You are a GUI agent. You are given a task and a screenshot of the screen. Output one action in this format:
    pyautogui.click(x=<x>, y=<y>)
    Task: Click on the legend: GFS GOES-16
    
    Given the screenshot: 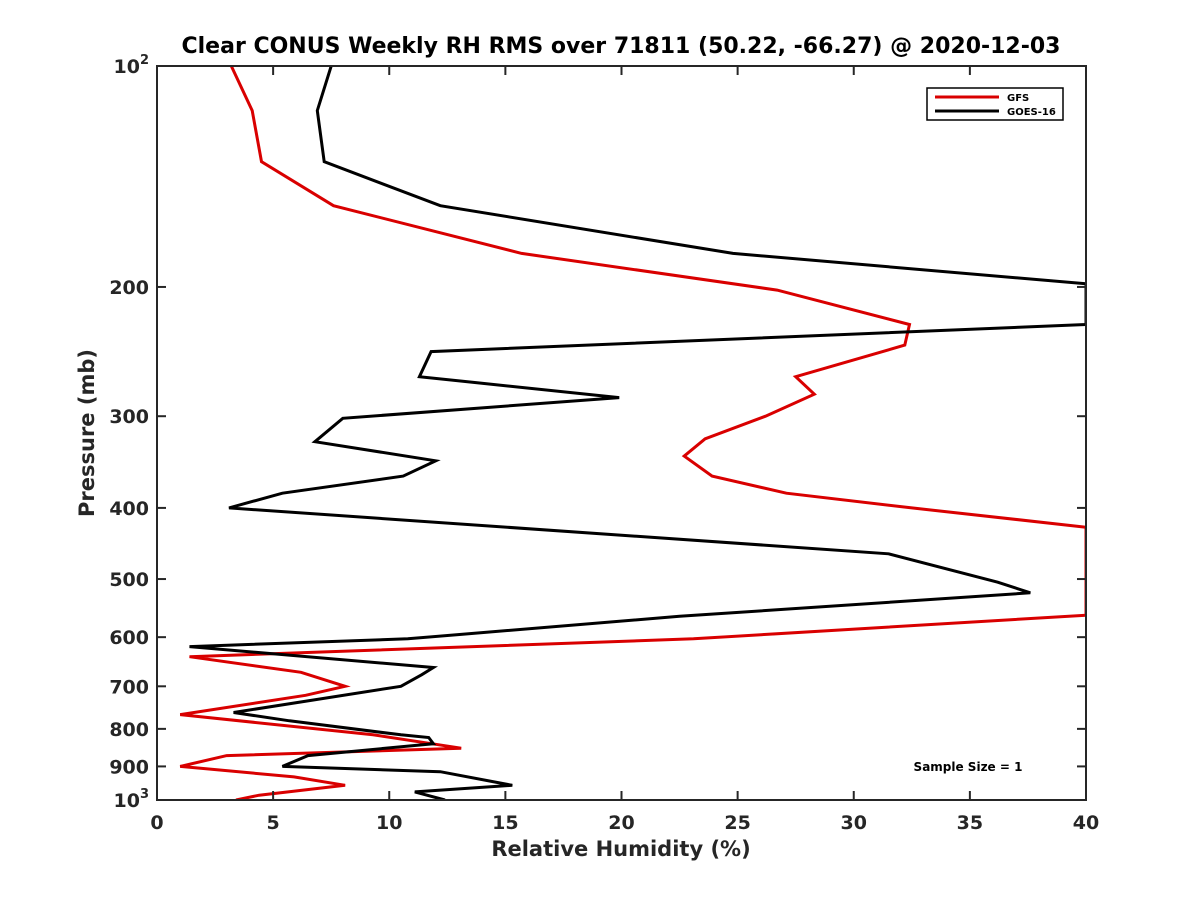 What is the action you would take?
    pyautogui.click(x=995, y=104)
    